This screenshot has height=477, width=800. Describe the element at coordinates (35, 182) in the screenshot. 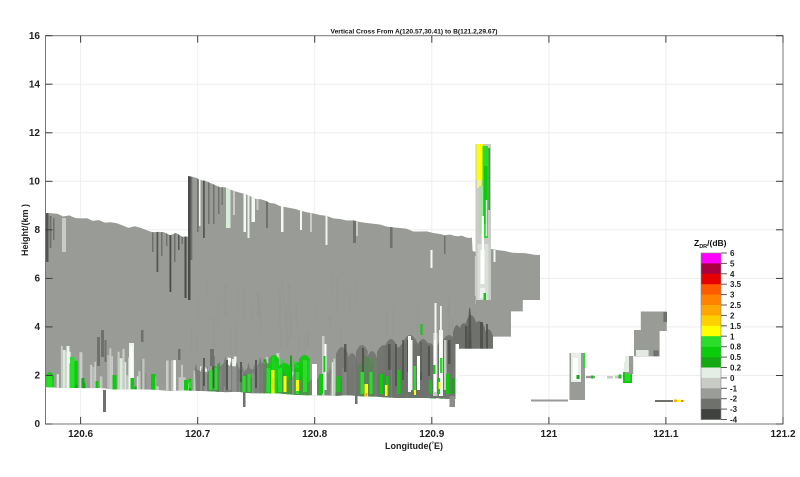

I see `svg-text: 10` at that location.